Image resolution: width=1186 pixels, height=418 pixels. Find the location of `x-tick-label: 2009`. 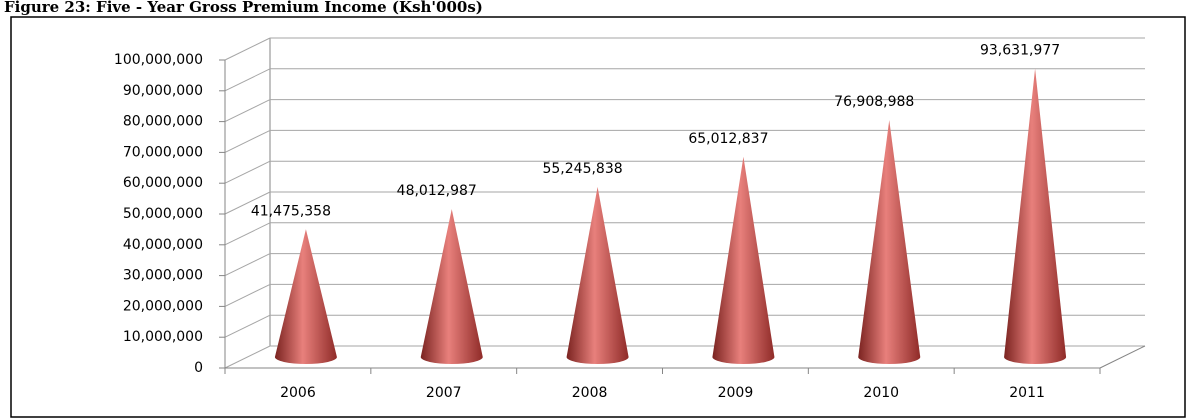

x-tick-label: 2009 is located at coordinates (736, 393).